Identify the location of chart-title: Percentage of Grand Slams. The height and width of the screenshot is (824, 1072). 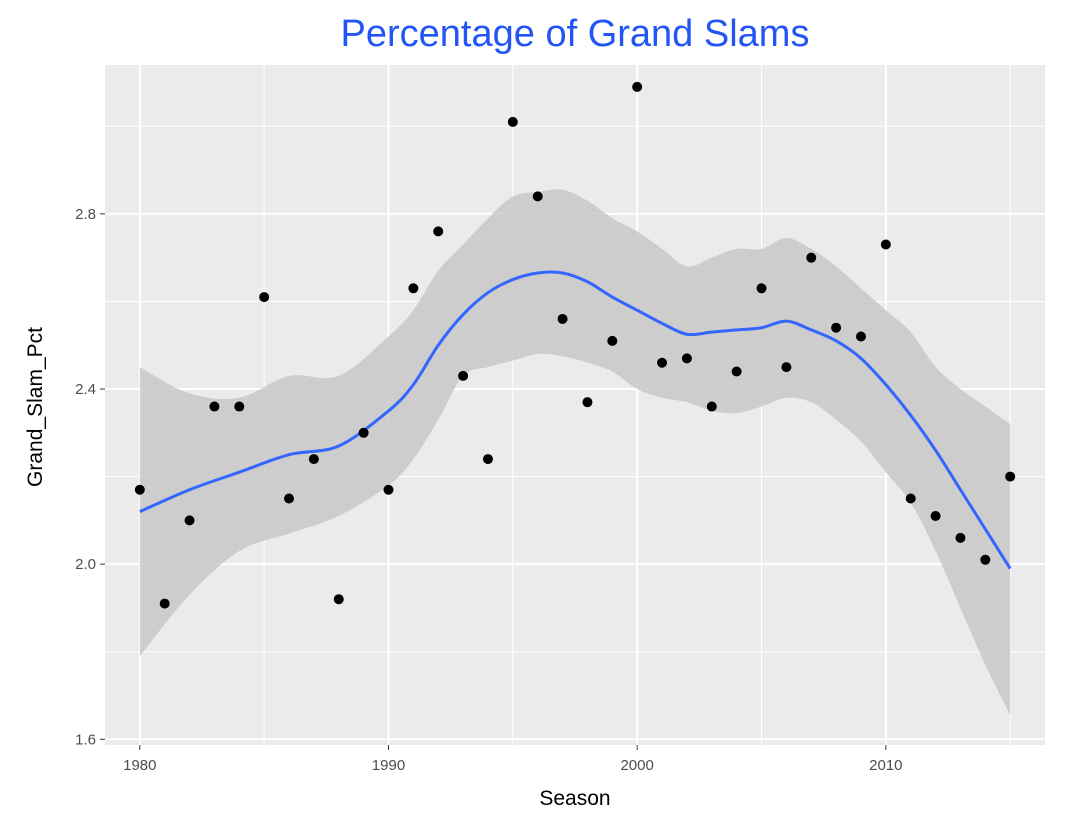
(575, 34).